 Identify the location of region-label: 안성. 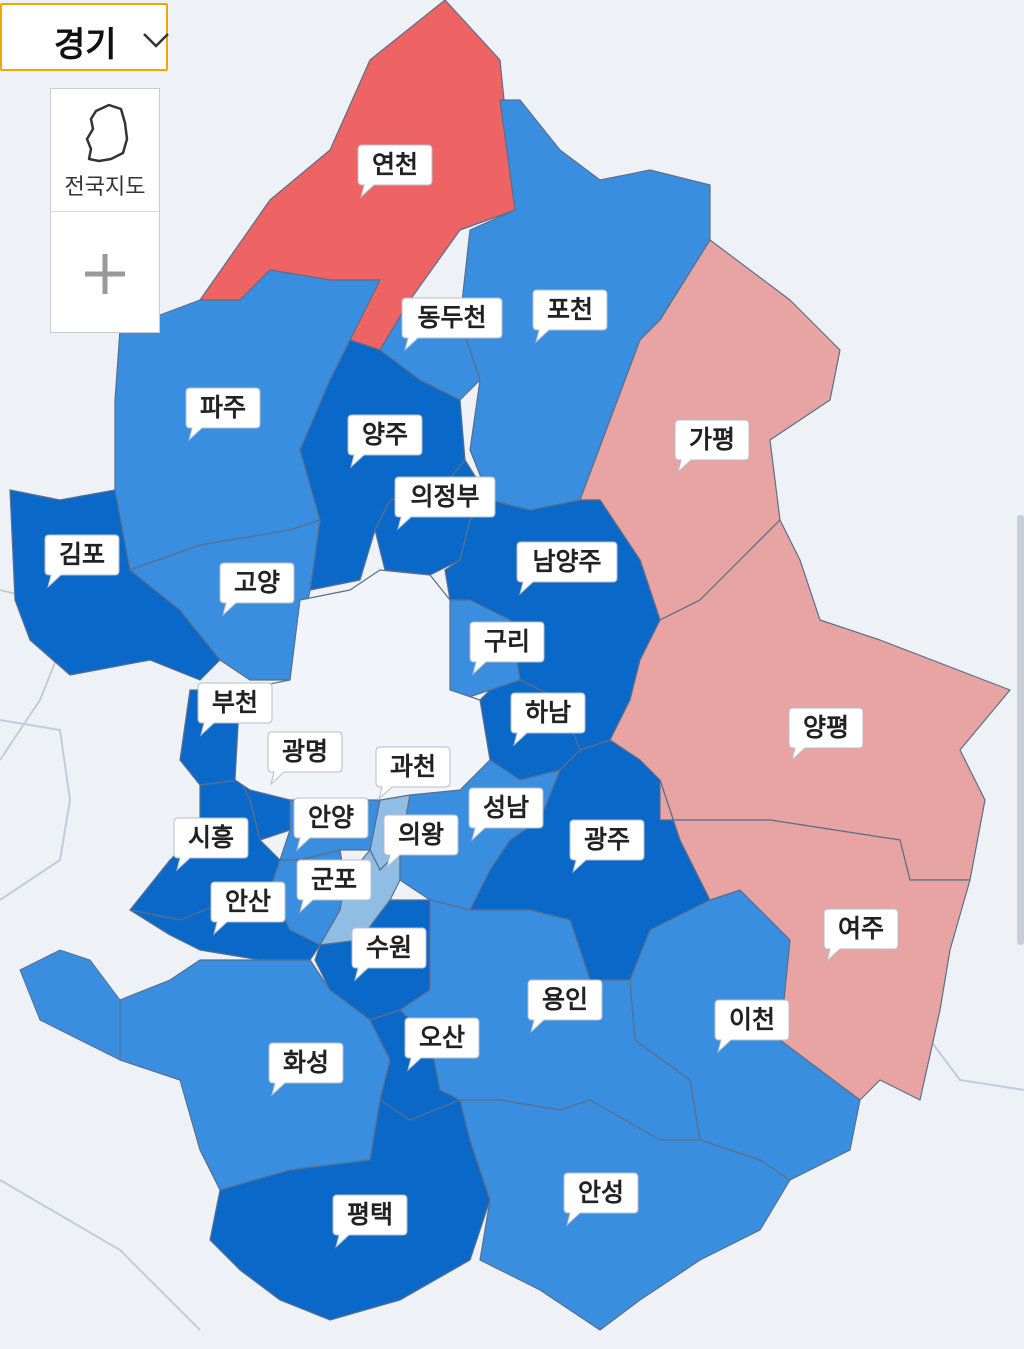
(601, 1199).